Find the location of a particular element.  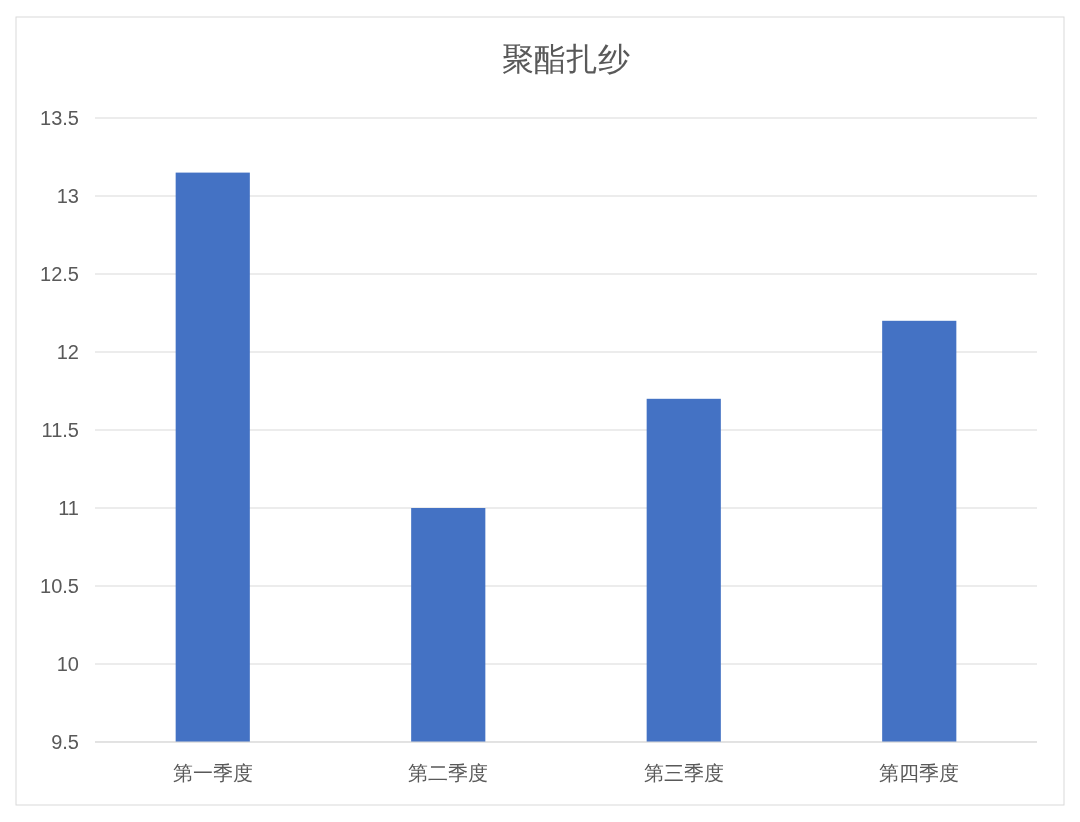

x-tick-label: 第四季度 is located at coordinates (919, 773).